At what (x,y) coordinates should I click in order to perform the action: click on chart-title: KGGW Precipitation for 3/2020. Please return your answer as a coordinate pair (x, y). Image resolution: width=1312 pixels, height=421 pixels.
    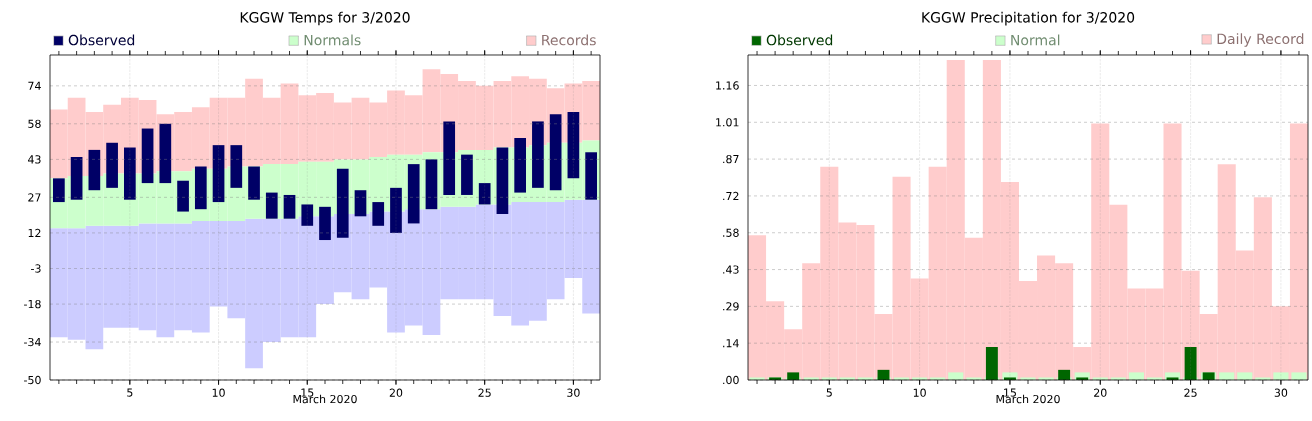
    Looking at the image, I should click on (1028, 18).